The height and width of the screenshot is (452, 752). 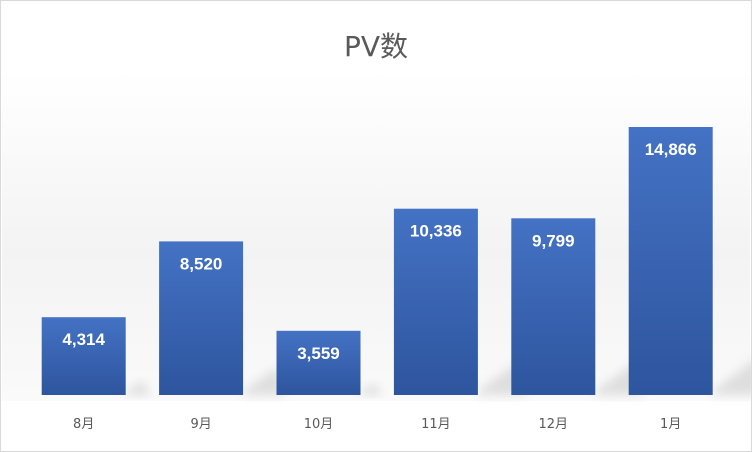 I want to click on x-tick-label-3: 10月, so click(x=319, y=424).